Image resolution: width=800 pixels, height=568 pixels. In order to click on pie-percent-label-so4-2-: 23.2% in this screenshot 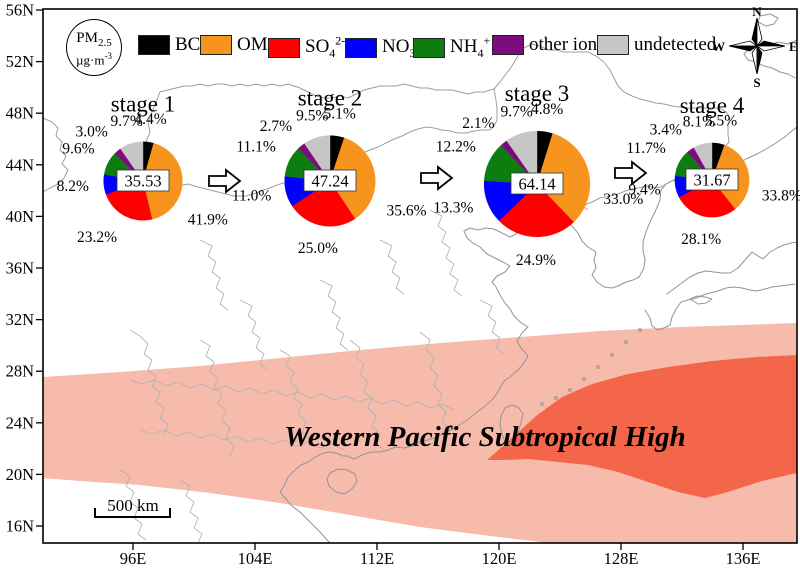, I will do `click(97, 237)`.